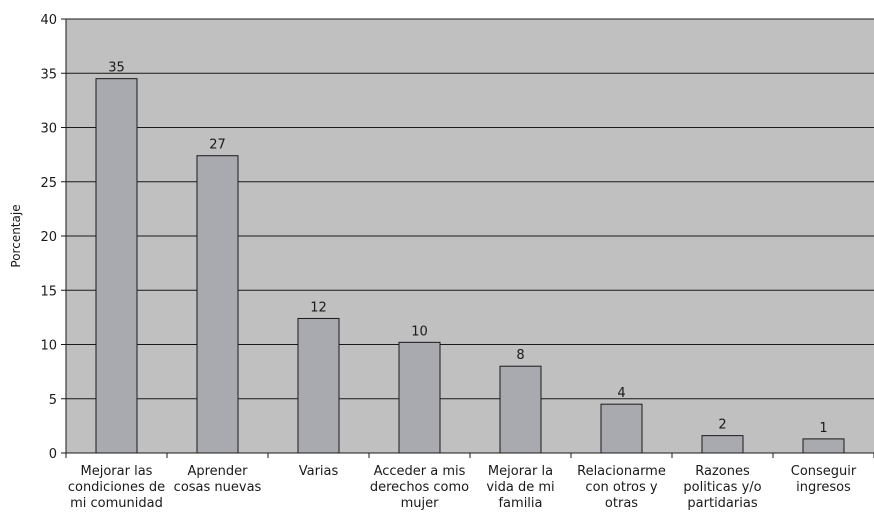  Describe the element at coordinates (419, 487) in the screenshot. I see `x-tick-label: Acceder a mis derechos como mujer` at that location.